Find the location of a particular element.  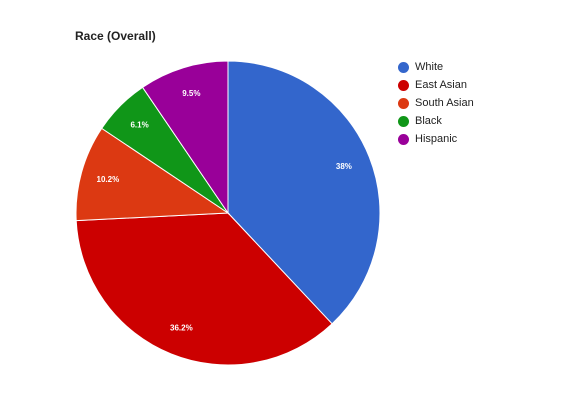

legend-label: White is located at coordinates (429, 67).